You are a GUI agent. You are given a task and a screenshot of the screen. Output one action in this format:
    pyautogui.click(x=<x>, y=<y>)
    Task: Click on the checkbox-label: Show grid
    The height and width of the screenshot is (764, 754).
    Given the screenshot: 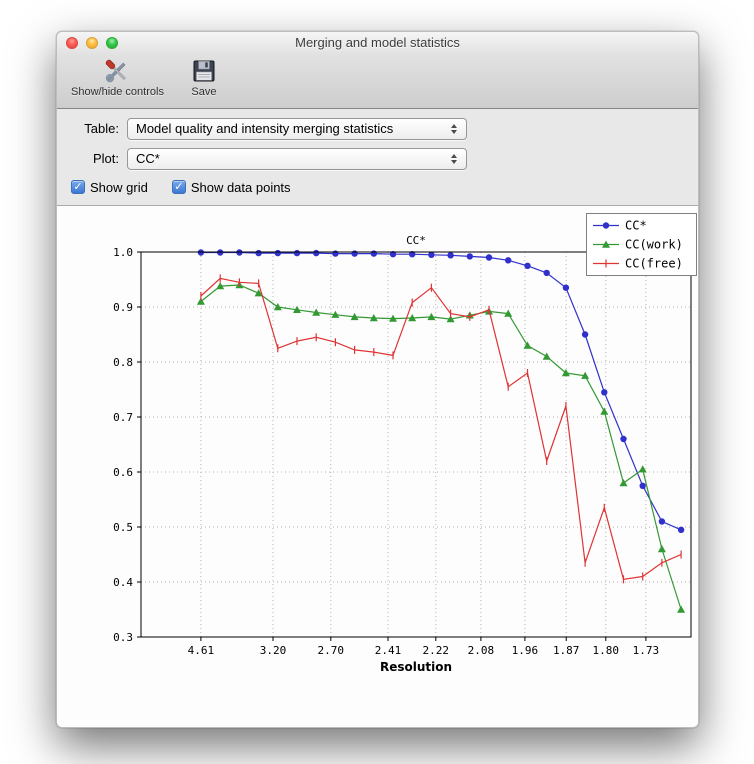 What is the action you would take?
    pyautogui.click(x=119, y=187)
    